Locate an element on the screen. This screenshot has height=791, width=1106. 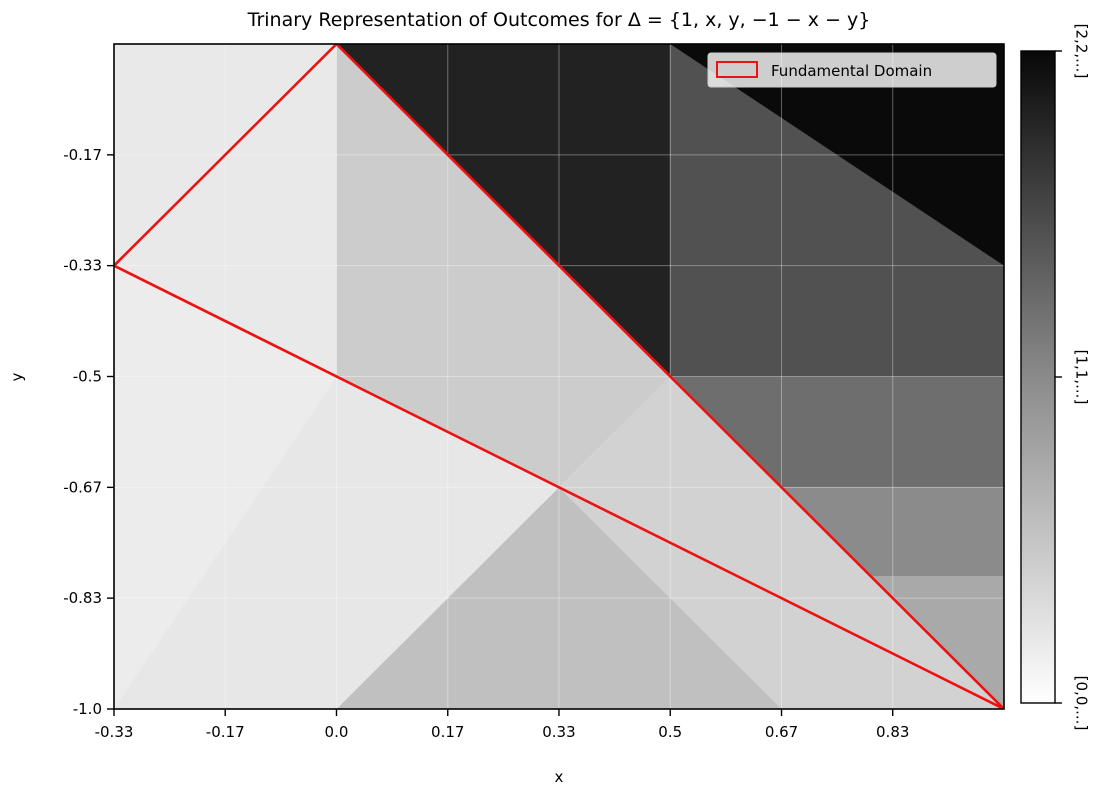
x-tick-label: -0.17 is located at coordinates (225, 732).